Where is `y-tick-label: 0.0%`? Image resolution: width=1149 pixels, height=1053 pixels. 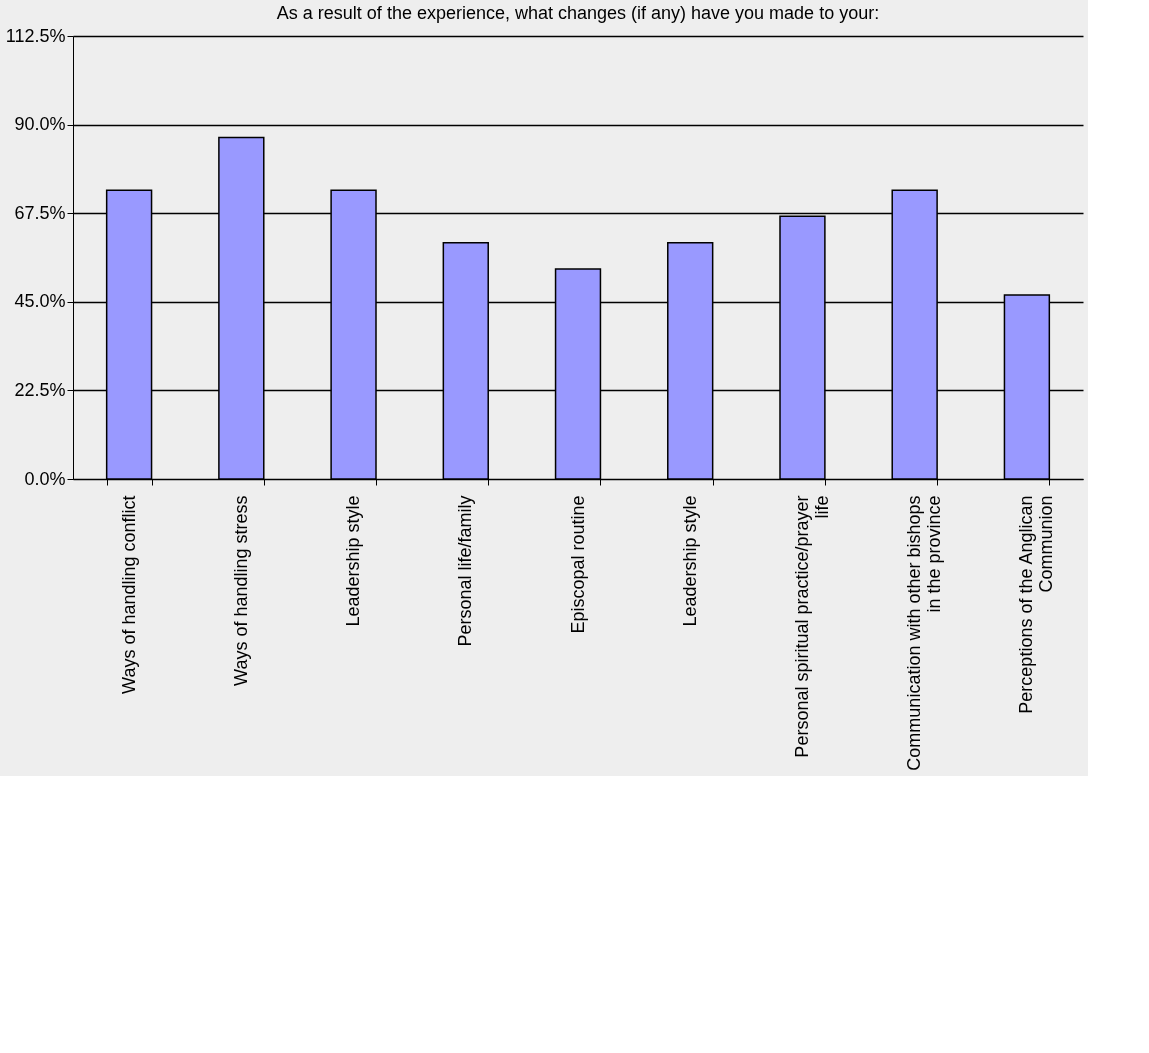
y-tick-label: 0.0% is located at coordinates (45, 478).